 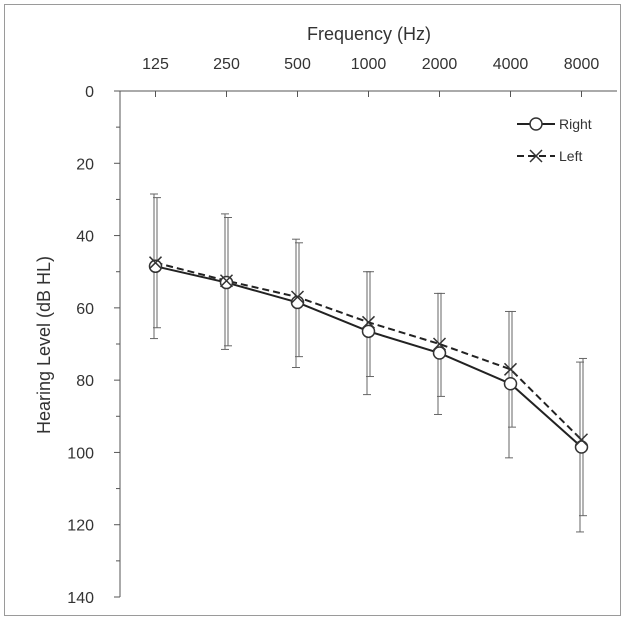 I want to click on x-axis-title: Frequency (Hz), so click(x=369, y=34).